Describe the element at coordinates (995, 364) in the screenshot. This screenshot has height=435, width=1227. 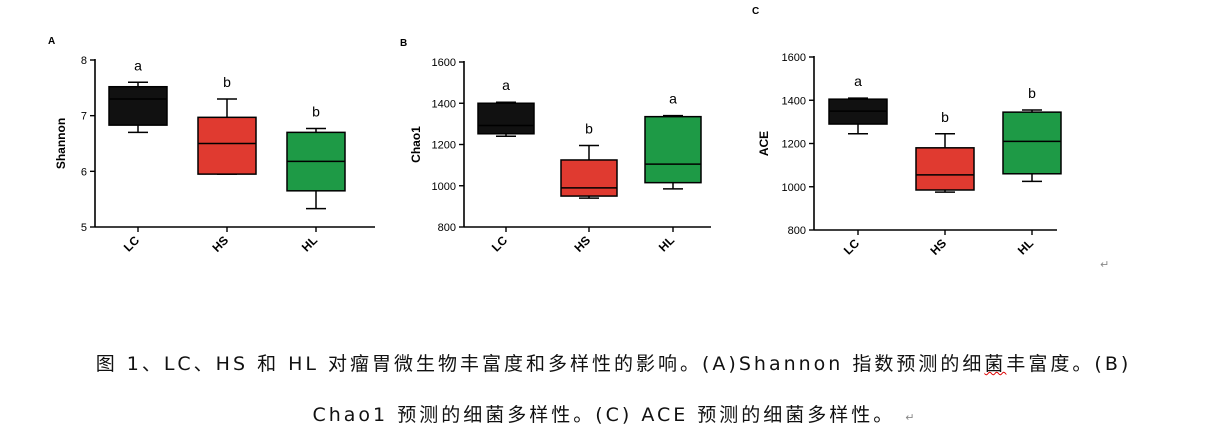
I see `caption-line-1-spellcheck-word: 菌` at that location.